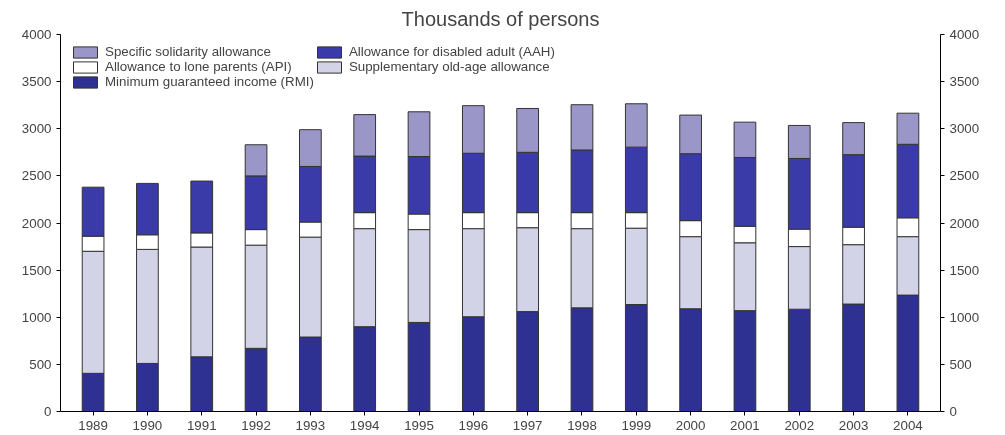  Describe the element at coordinates (960, 364) in the screenshot. I see `y2-tick-label: 500` at that location.